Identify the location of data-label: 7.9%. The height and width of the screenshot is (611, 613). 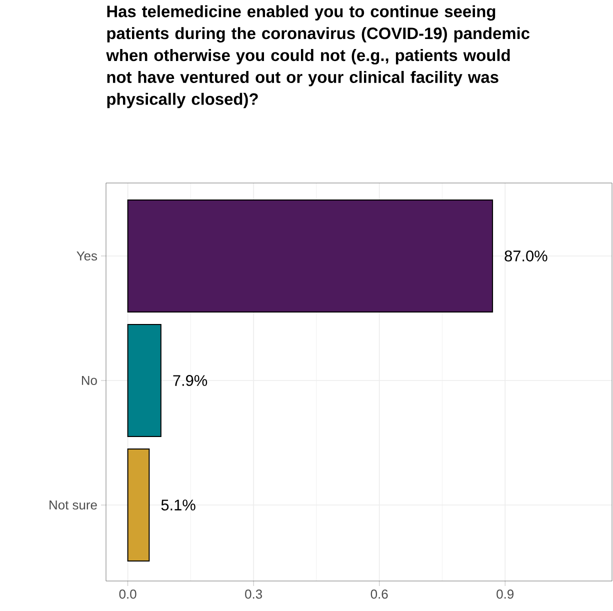
(190, 380).